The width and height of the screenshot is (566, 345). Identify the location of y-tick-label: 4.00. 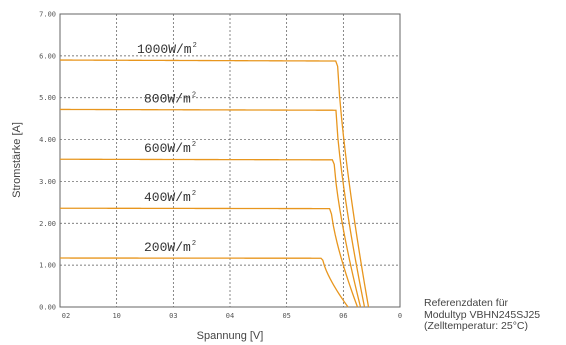
(47, 140).